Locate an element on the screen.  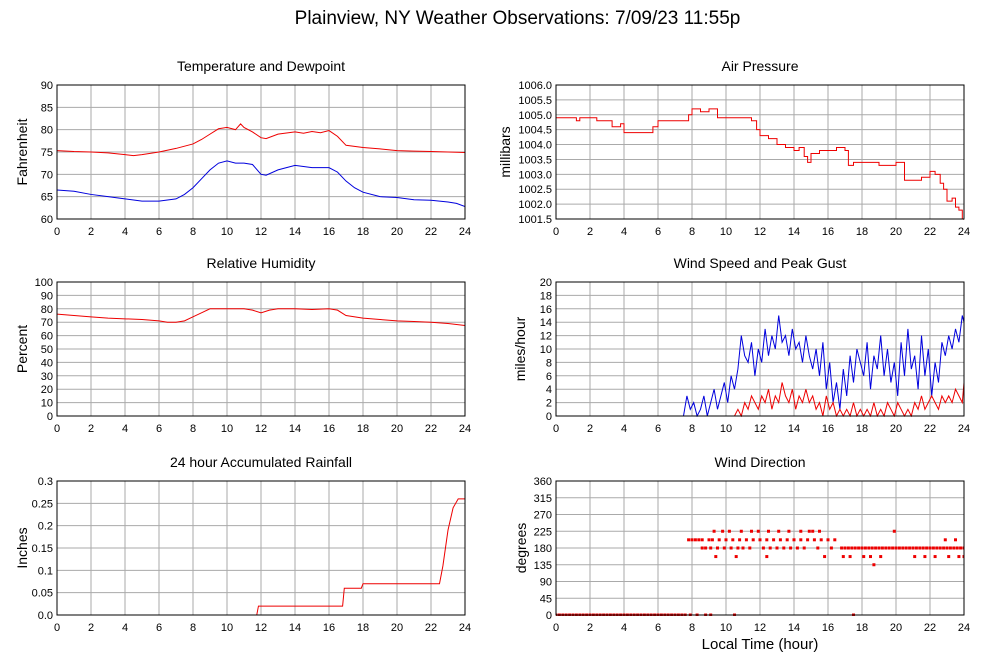
x-tick-label: 14 is located at coordinates (794, 232).